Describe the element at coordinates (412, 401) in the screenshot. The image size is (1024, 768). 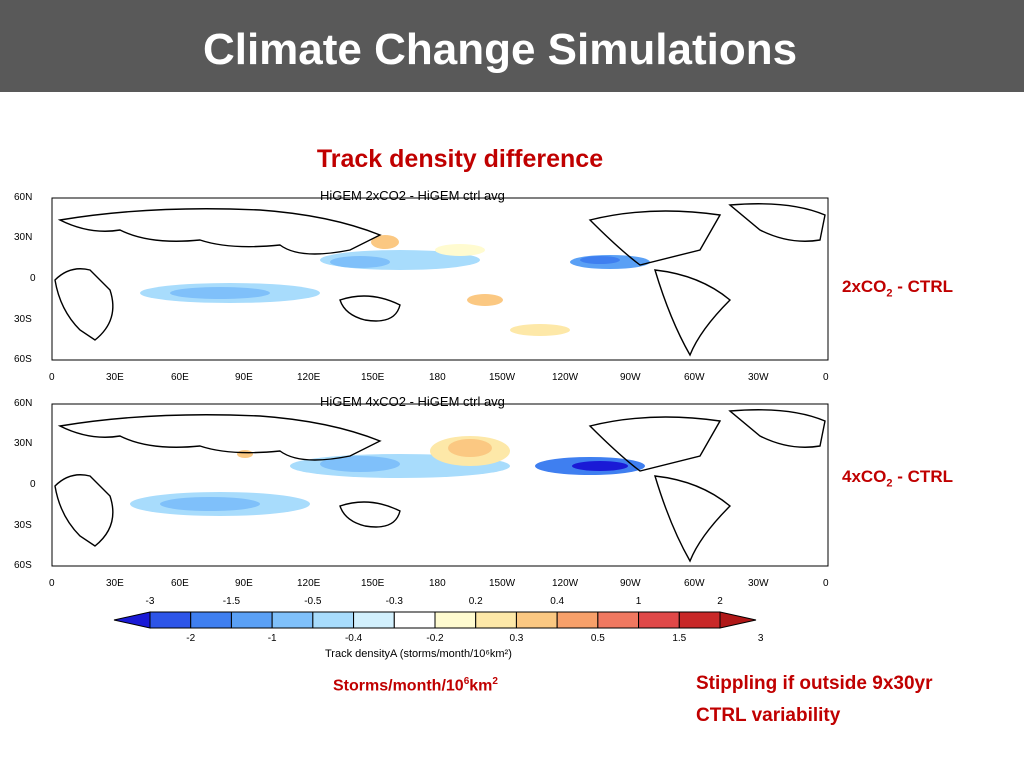
I see `map-title-4xco2: HiGEM 4xCO2 - HiGEM ctrl avg` at that location.